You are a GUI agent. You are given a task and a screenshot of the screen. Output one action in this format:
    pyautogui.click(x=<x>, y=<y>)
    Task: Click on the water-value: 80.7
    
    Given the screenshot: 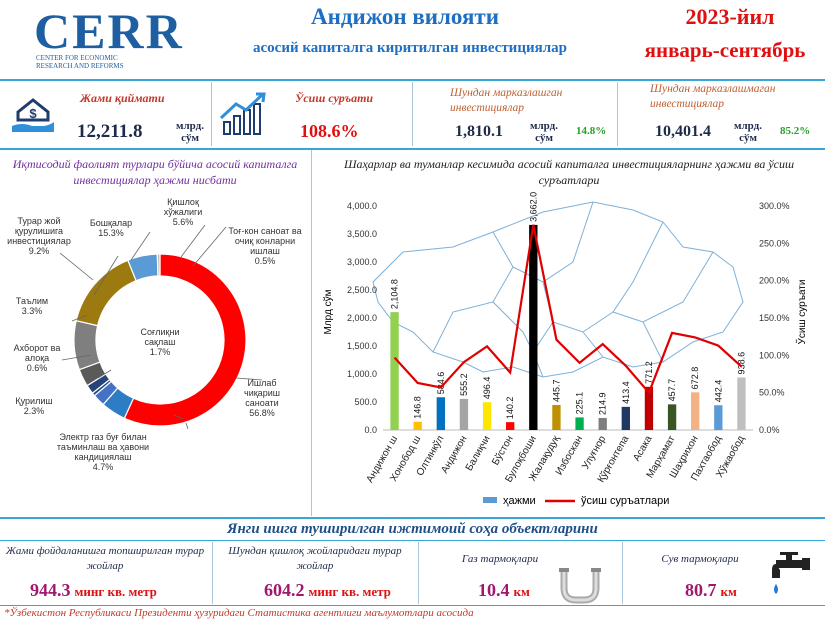 What is the action you would take?
    pyautogui.click(x=701, y=590)
    